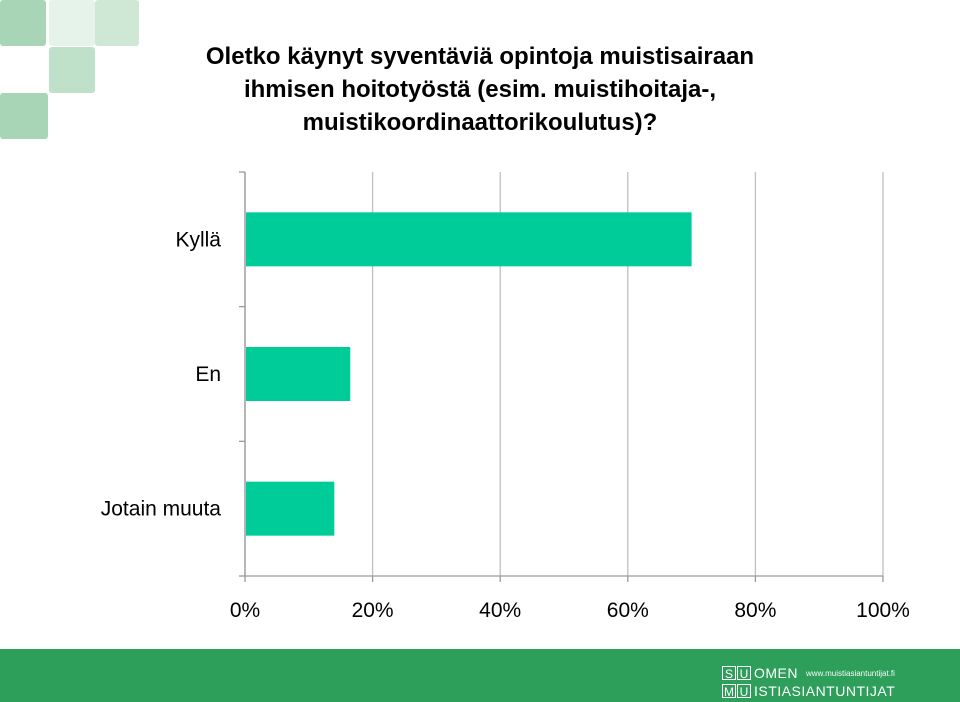 This screenshot has width=960, height=702. Describe the element at coordinates (729, 673) in the screenshot. I see `logo-letter-box: S` at that location.